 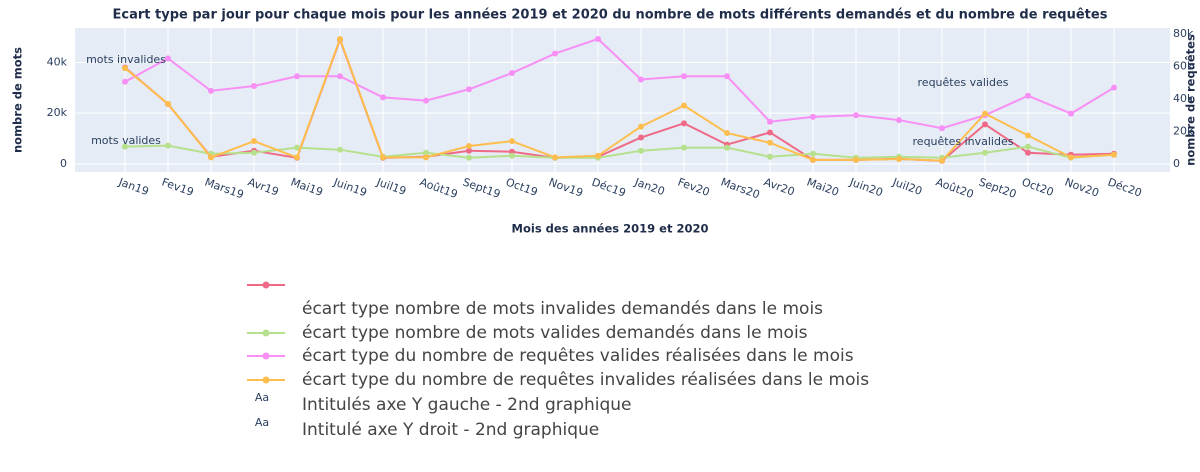 What do you see at coordinates (866, 187) in the screenshot?
I see `x-tick-label: Juin20` at bounding box center [866, 187].